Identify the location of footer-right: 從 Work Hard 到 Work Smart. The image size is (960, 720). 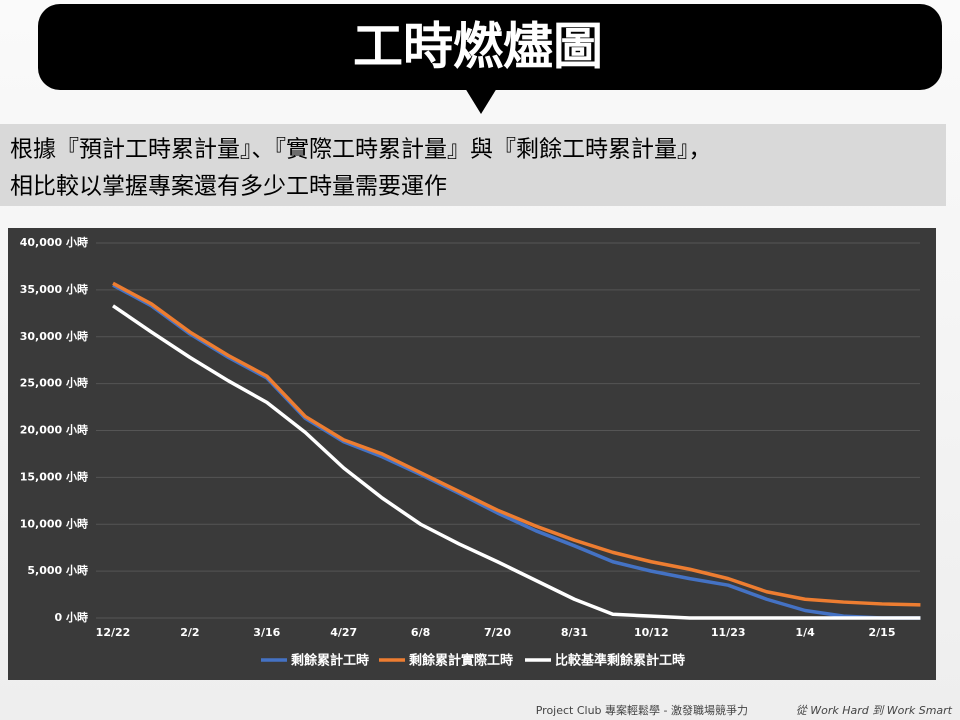
(874, 710).